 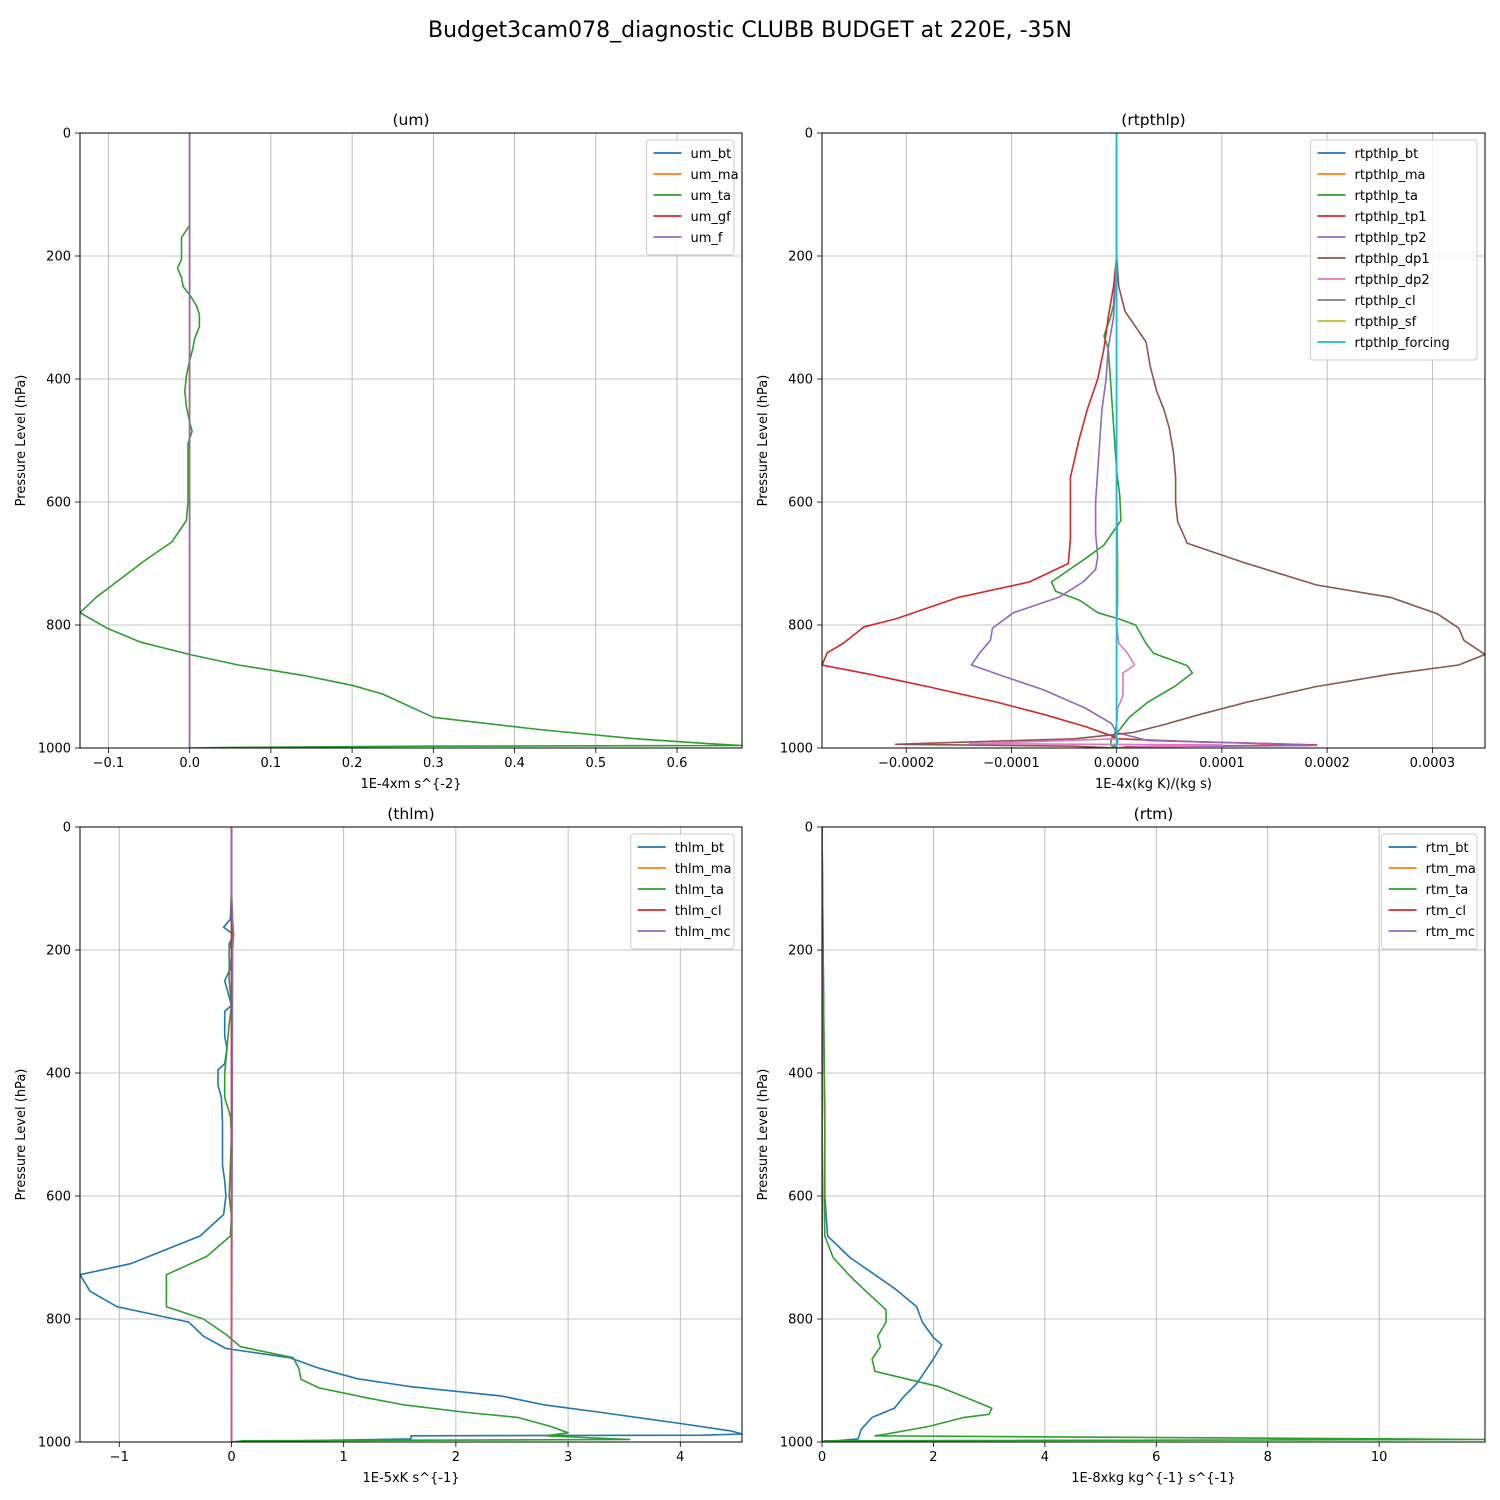 I want to click on panel-title: (thlm), so click(x=410, y=814).